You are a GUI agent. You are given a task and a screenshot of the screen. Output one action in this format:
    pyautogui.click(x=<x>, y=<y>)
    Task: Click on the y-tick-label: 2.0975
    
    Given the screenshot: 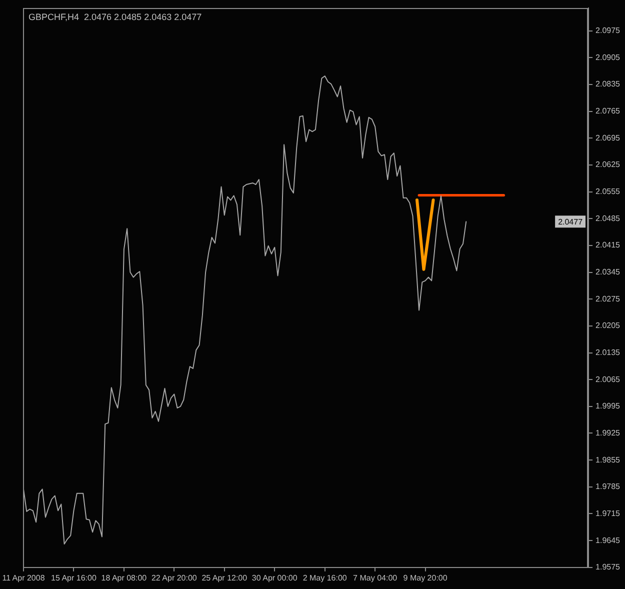 What is the action you would take?
    pyautogui.click(x=608, y=30)
    